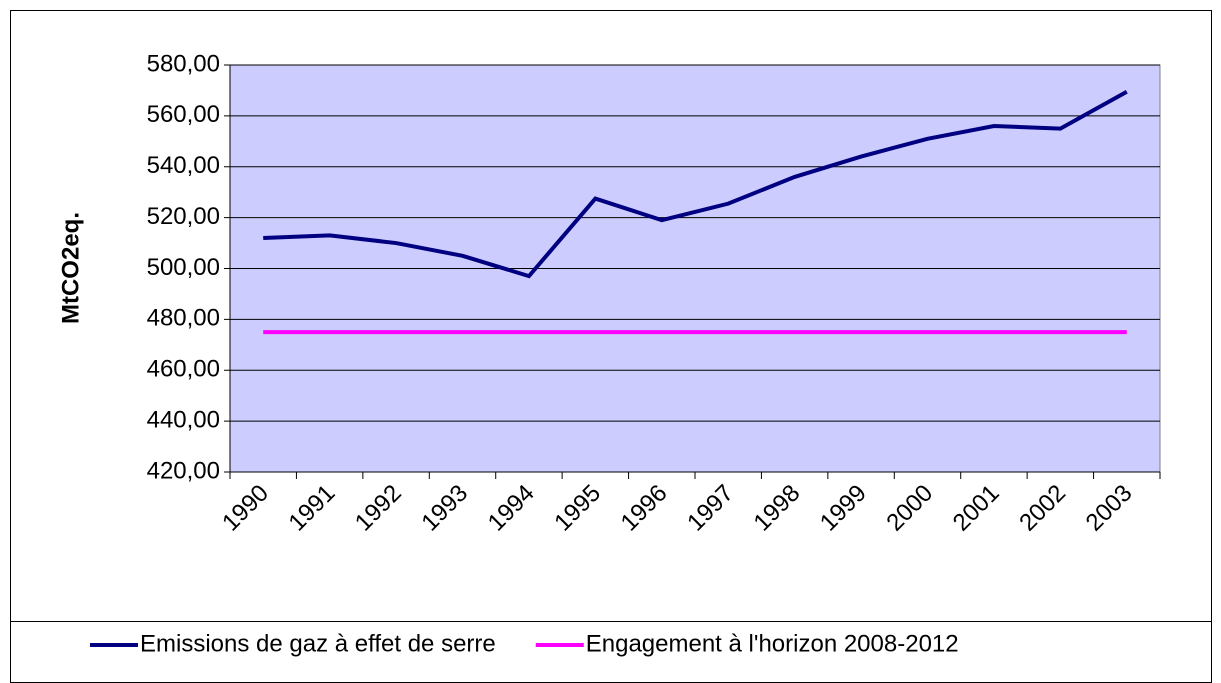  Describe the element at coordinates (318, 643) in the screenshot. I see `legend-label: Emissions de gaz à effet de serre` at that location.